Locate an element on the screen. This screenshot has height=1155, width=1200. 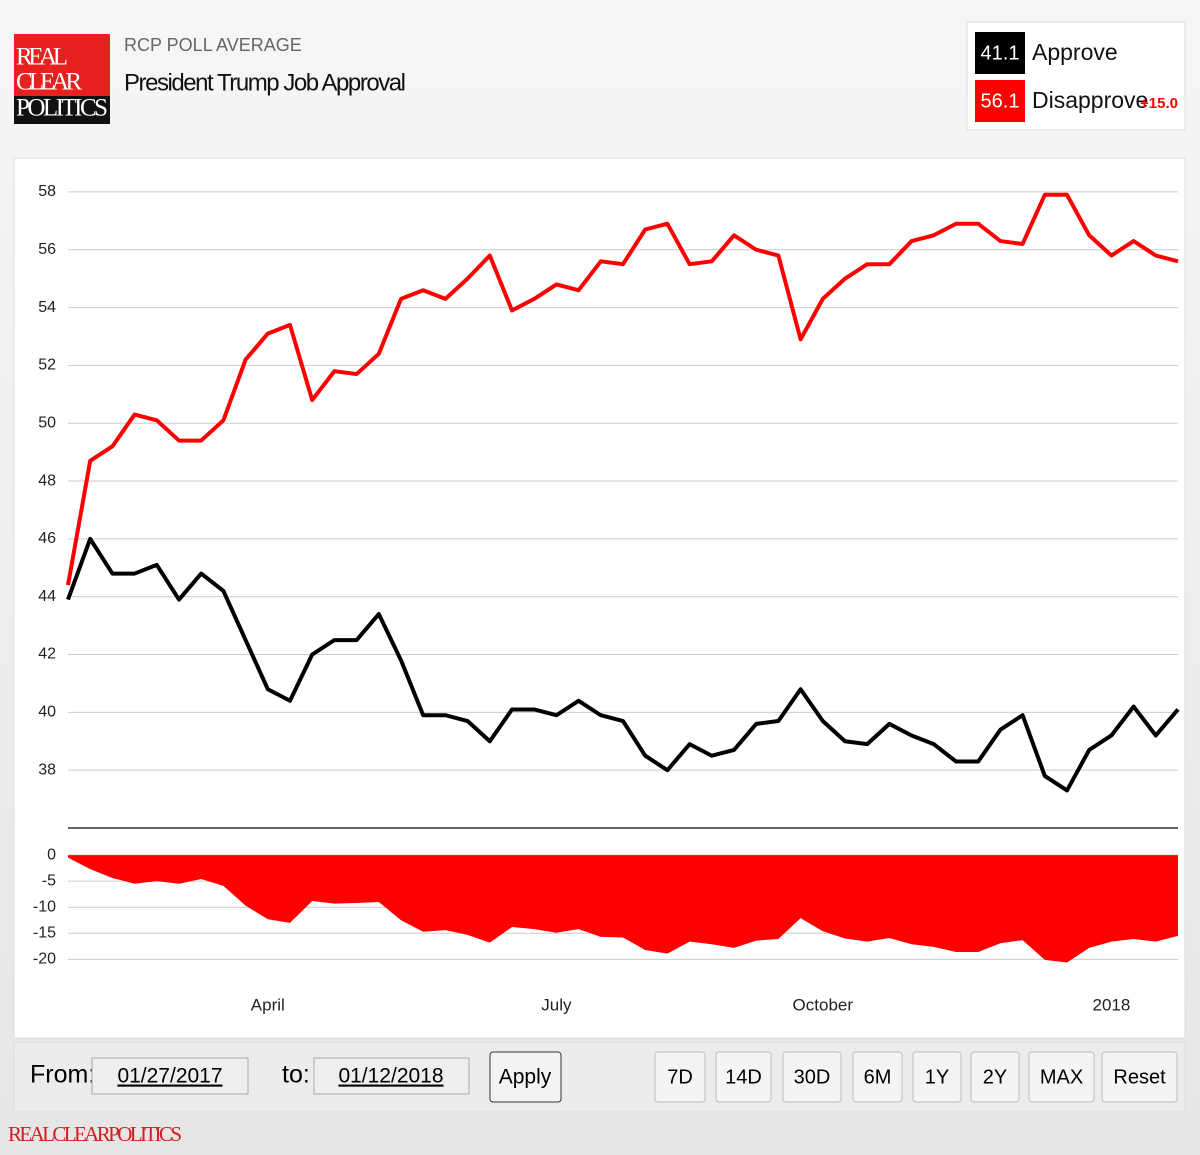
range-label: Reset is located at coordinates (1139, 1077).